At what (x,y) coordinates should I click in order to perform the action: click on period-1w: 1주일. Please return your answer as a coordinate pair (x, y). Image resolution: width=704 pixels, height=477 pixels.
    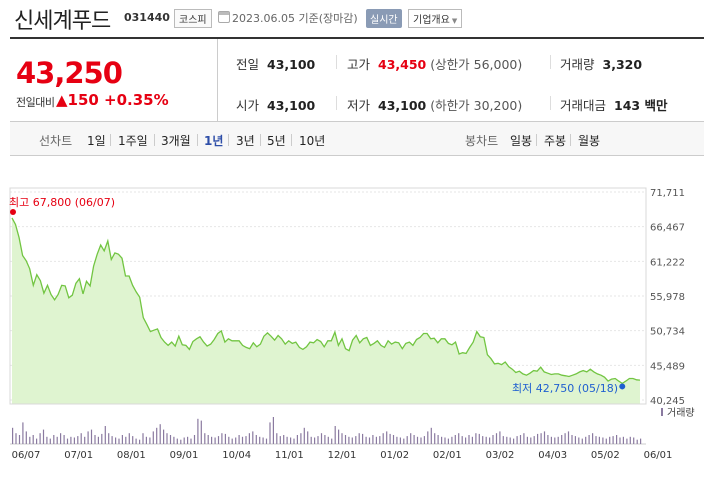
    Looking at the image, I should click on (133, 141).